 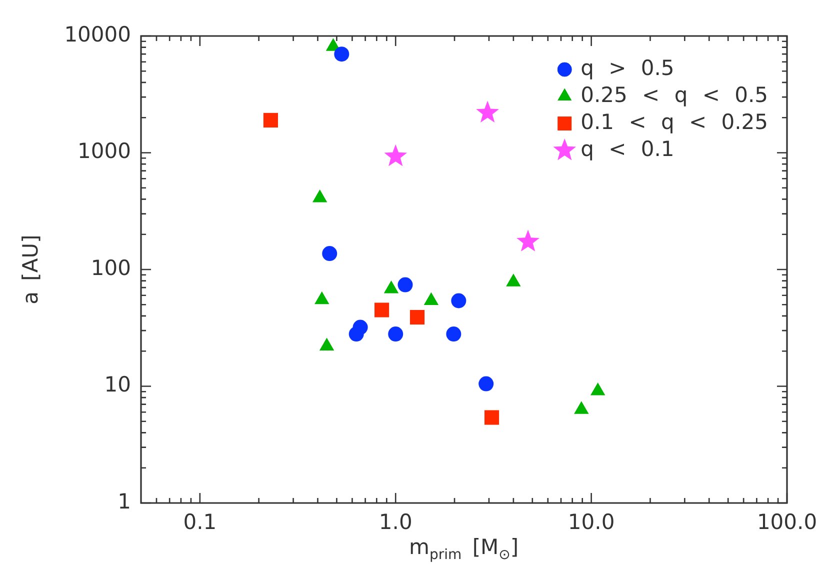 What do you see at coordinates (110, 268) in the screenshot?
I see `y-tick-label: 100` at bounding box center [110, 268].